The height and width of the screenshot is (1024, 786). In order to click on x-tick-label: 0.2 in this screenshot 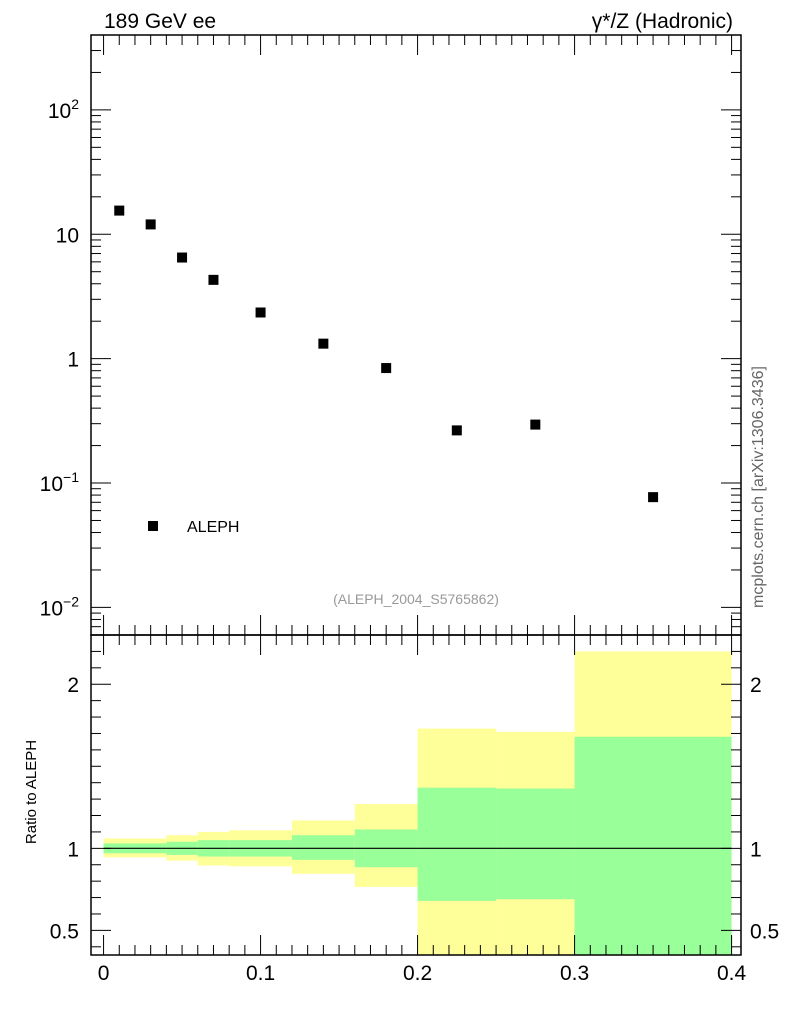, I will do `click(417, 973)`.